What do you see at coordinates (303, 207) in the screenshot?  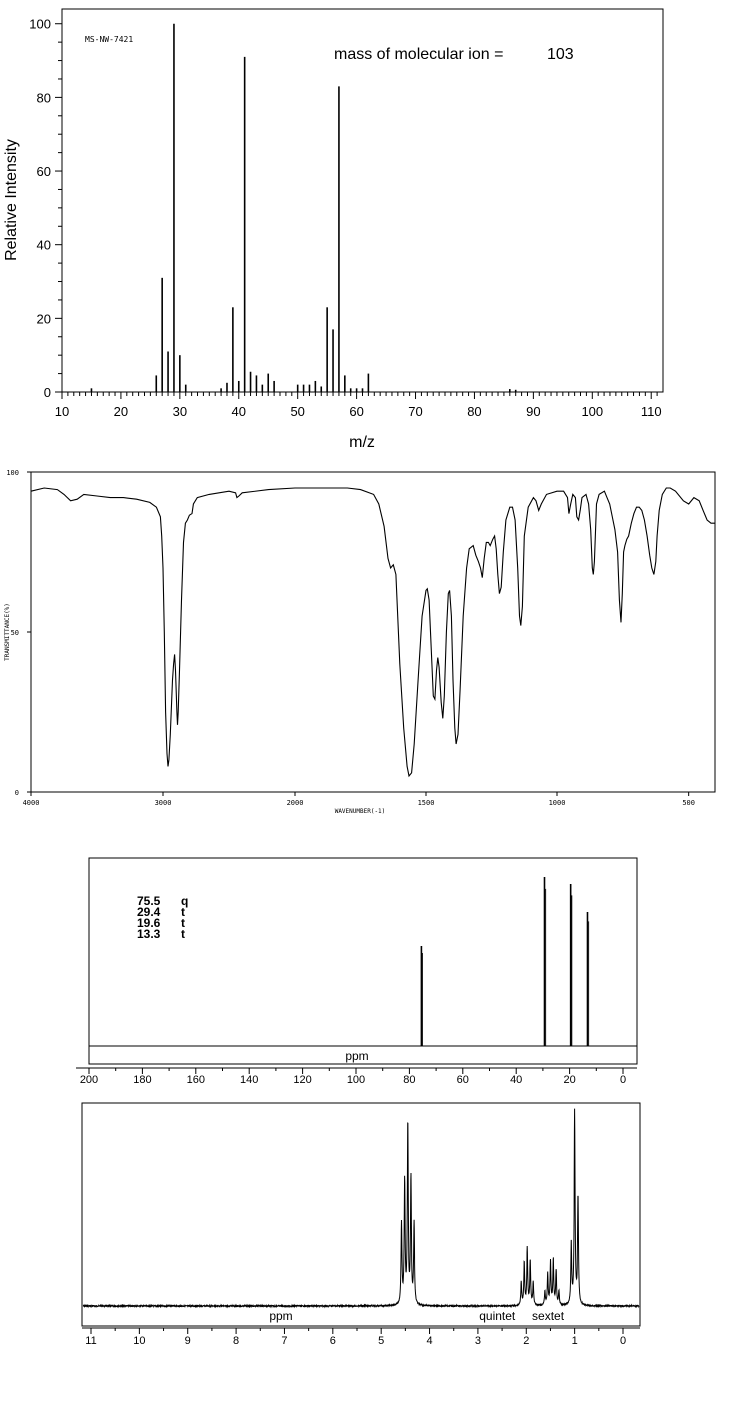 I see `ms-peaks` at bounding box center [303, 207].